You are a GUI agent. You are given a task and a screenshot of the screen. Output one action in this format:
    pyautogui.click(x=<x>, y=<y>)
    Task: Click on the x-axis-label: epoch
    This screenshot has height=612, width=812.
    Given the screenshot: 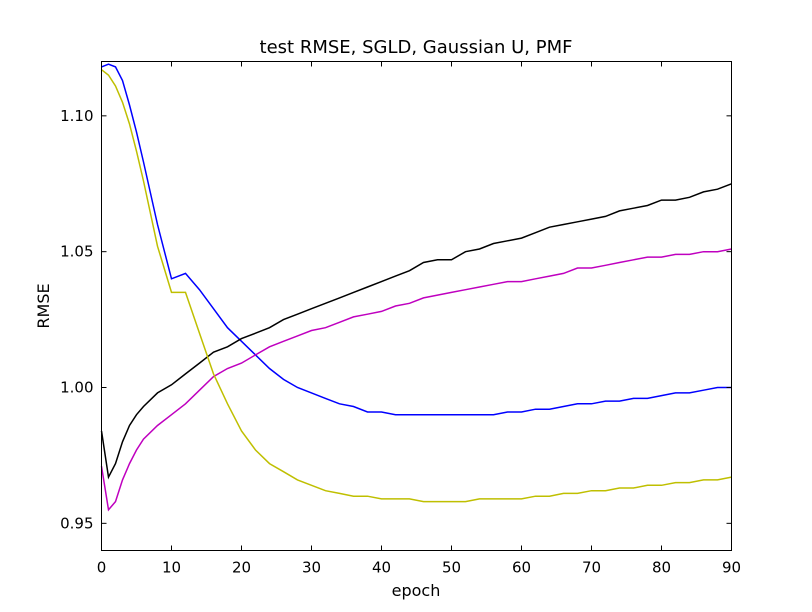 What is the action you would take?
    pyautogui.click(x=416, y=590)
    